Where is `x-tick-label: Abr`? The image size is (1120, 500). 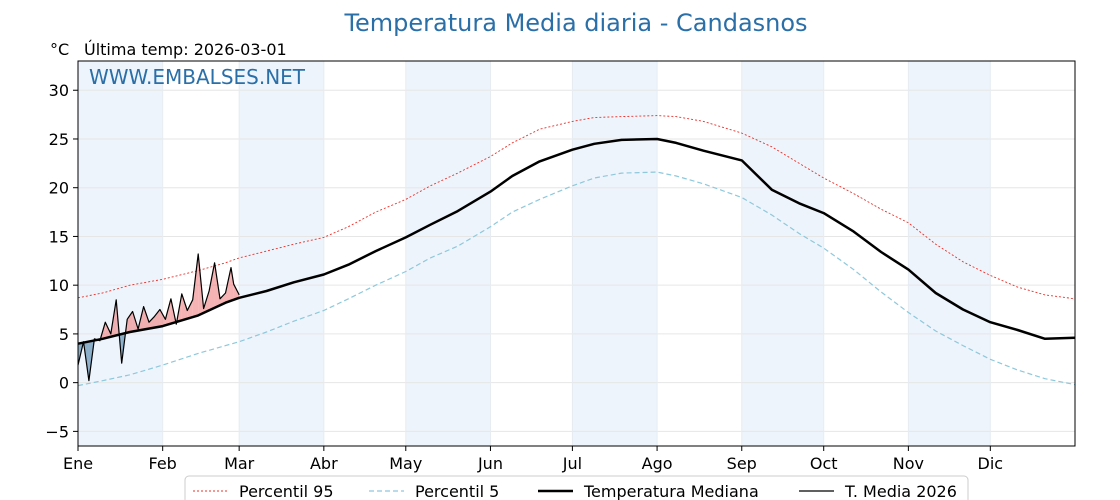
x-tick-label: Abr is located at coordinates (324, 463).